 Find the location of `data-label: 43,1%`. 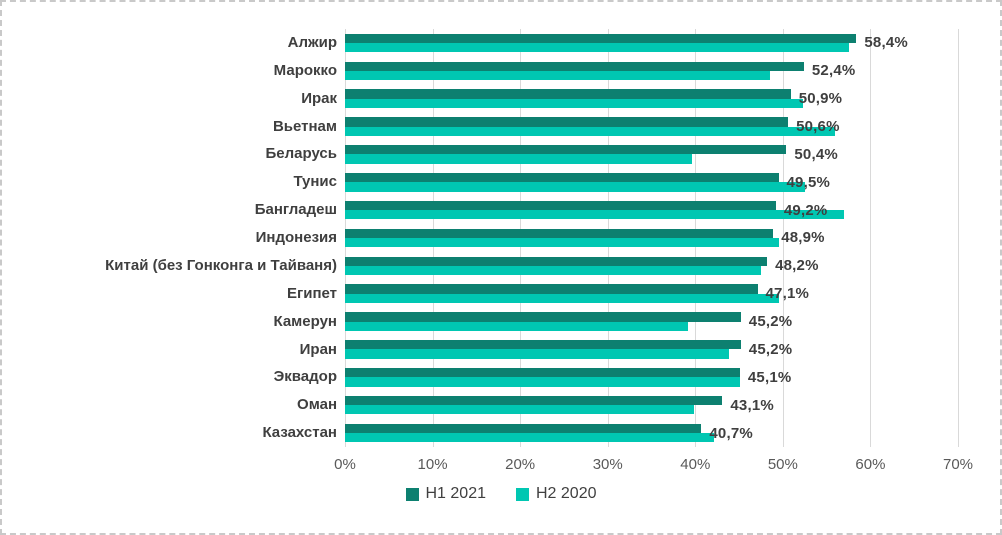

data-label: 43,1% is located at coordinates (752, 405).